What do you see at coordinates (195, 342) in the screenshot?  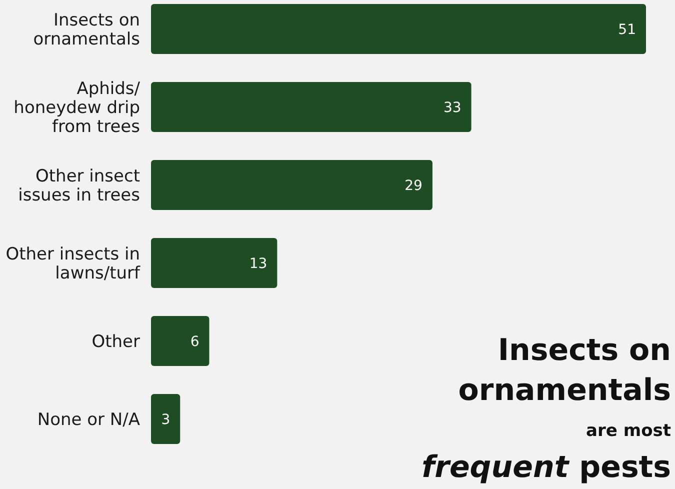 I see `data-label: 6` at bounding box center [195, 342].